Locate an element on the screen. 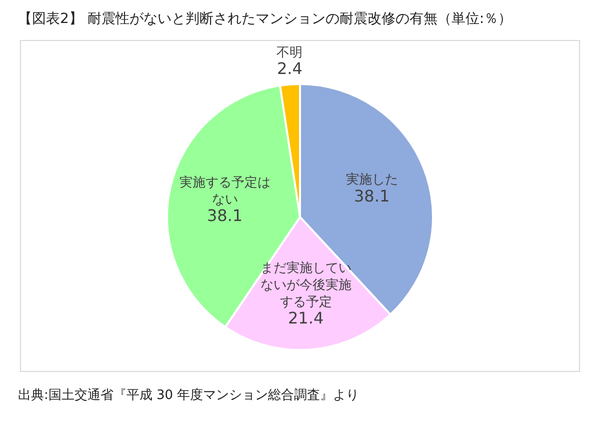  data-label: 21.4 is located at coordinates (306, 318).